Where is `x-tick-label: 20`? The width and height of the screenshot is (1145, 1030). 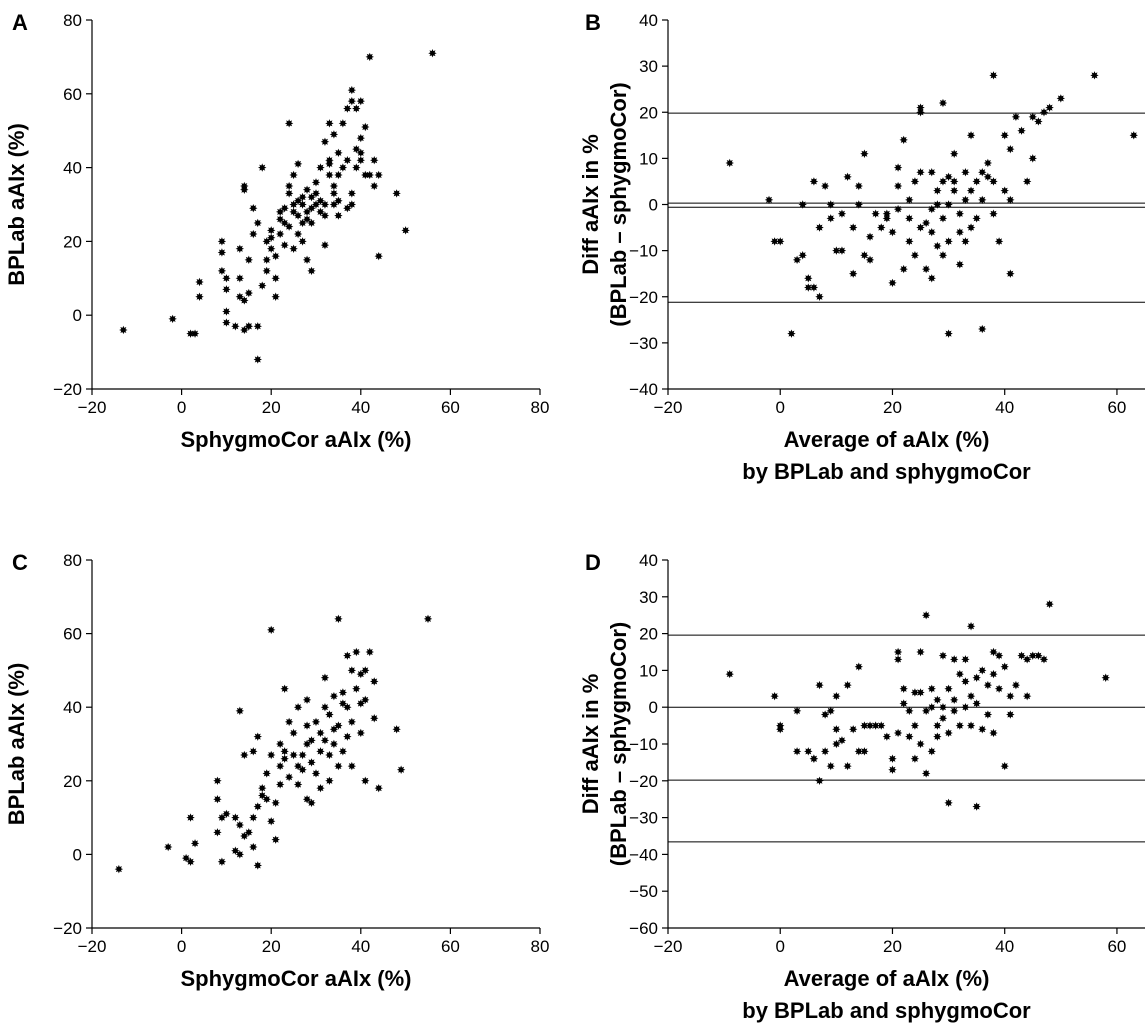
x-tick-label: 20 is located at coordinates (271, 946).